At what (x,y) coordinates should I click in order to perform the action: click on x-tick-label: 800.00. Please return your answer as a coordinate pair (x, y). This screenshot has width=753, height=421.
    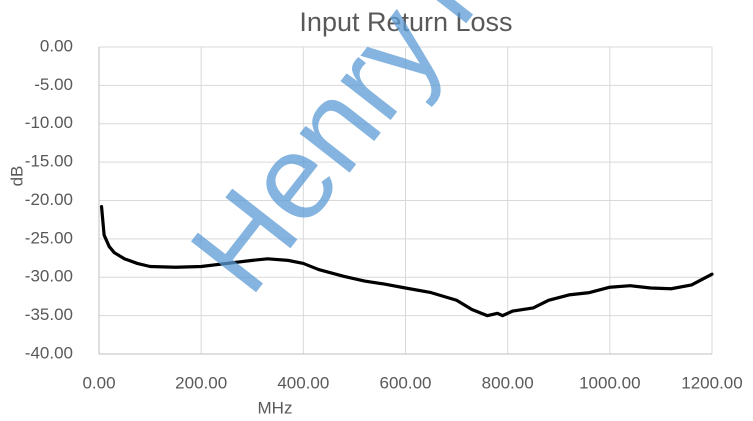
    Looking at the image, I should click on (508, 382).